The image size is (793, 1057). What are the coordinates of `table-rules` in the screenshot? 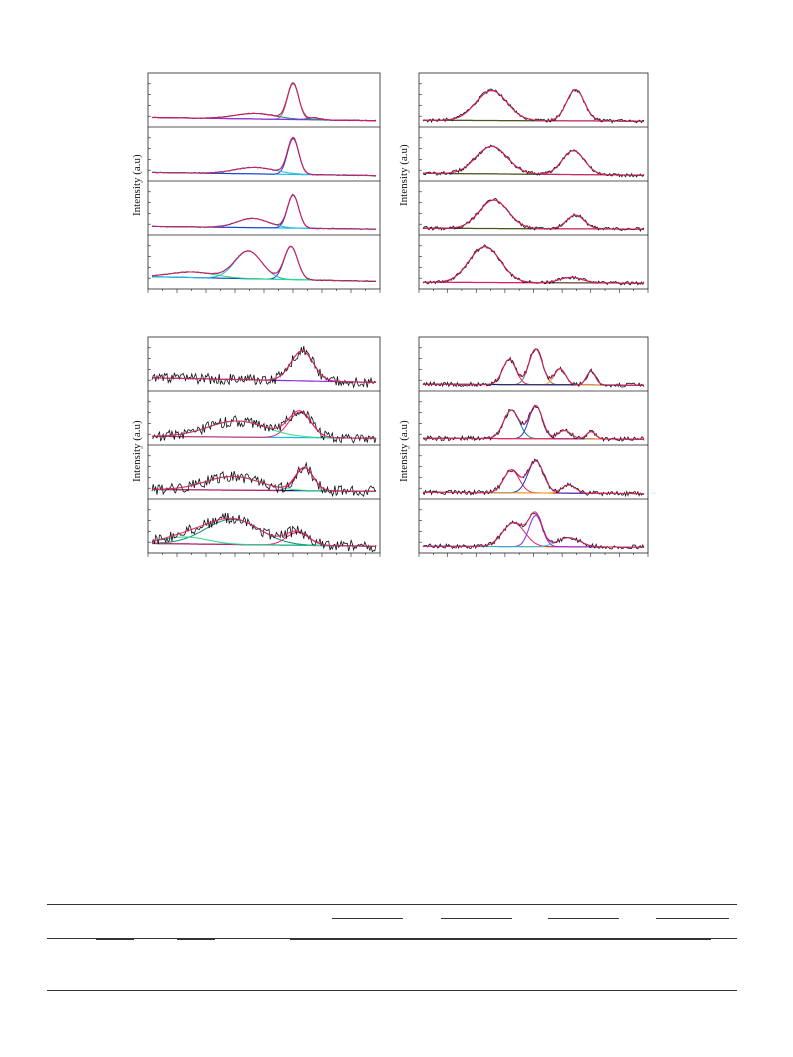 It's located at (396, 945).